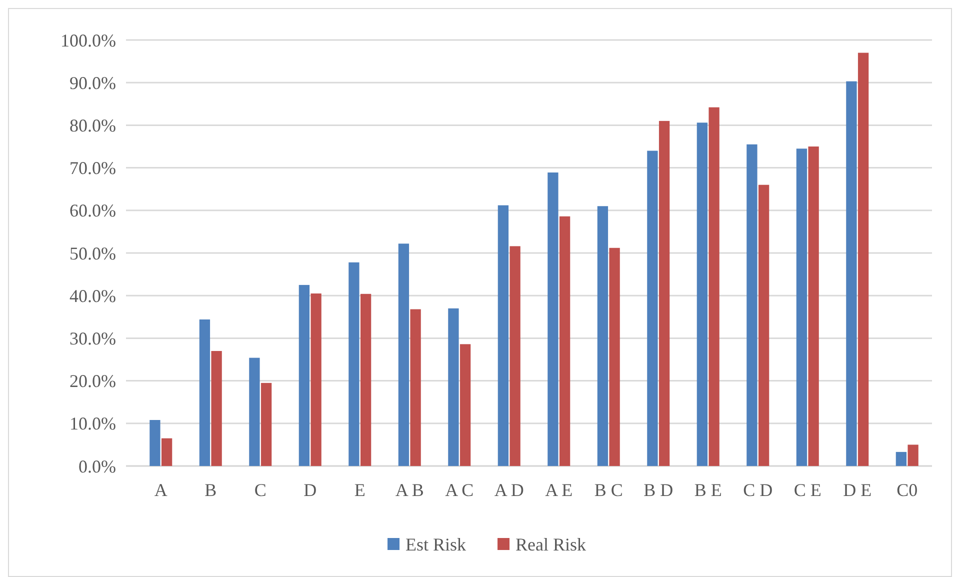  I want to click on x-tick-label: A E, so click(559, 490).